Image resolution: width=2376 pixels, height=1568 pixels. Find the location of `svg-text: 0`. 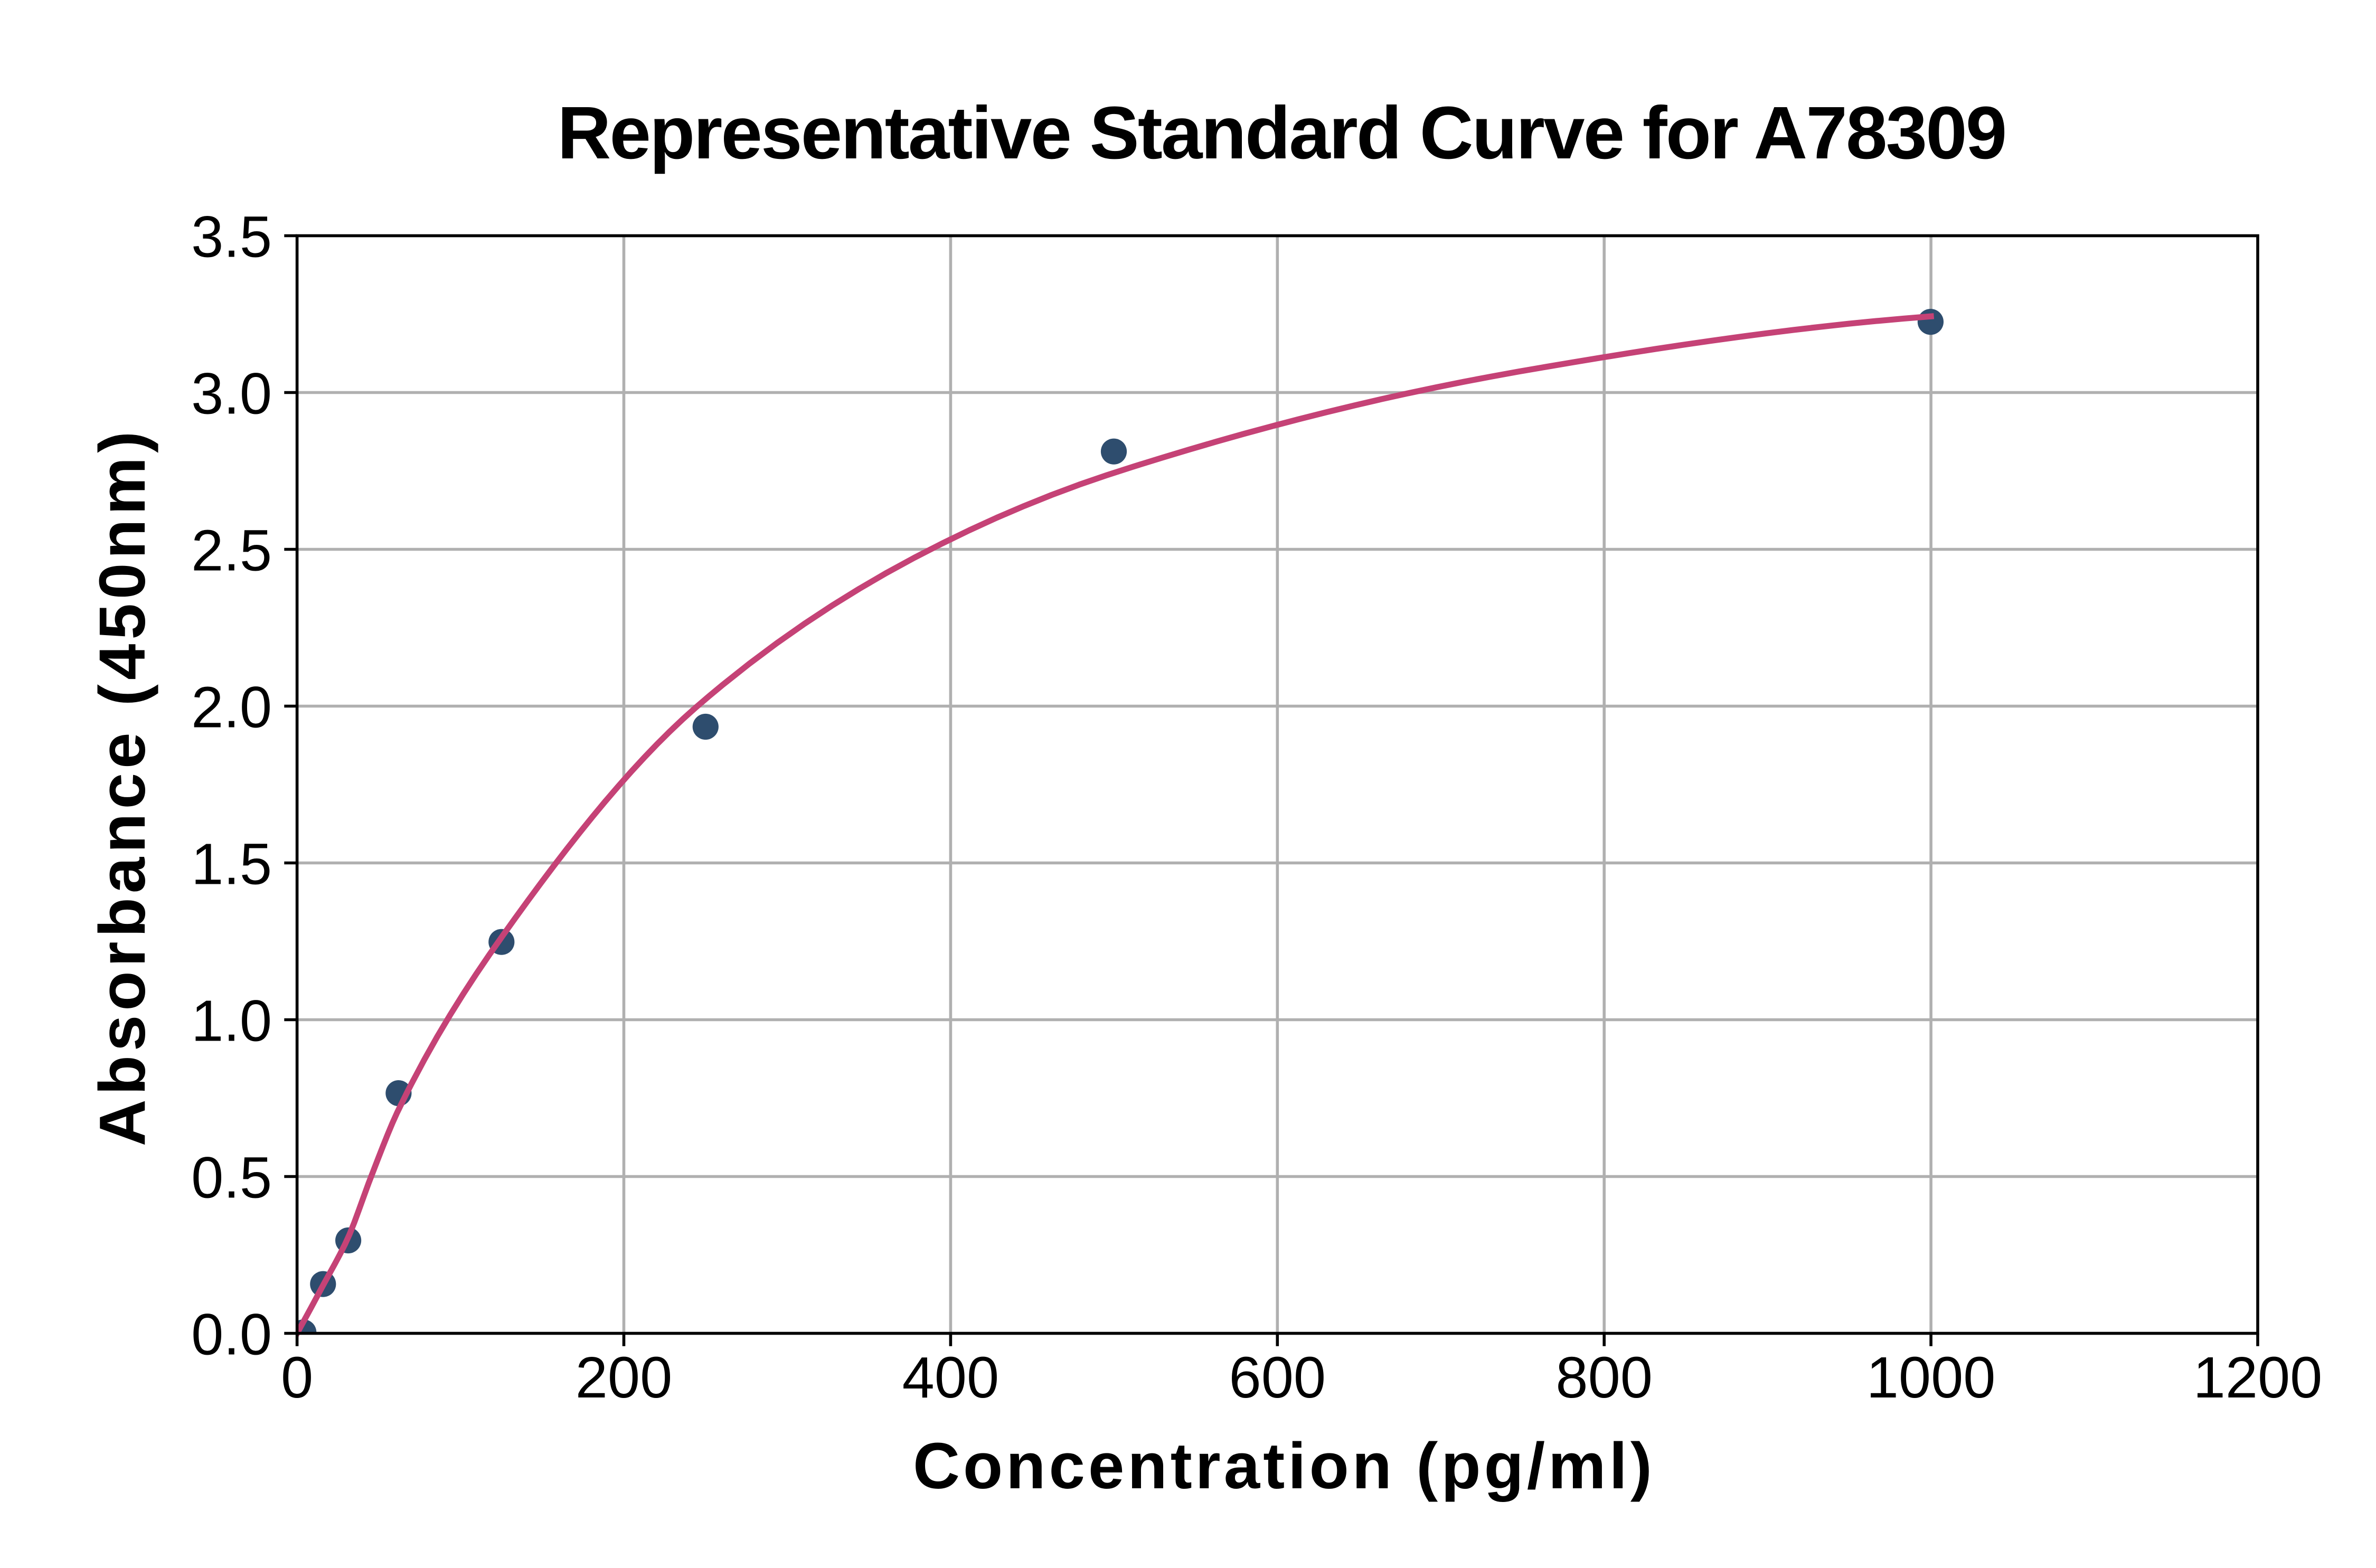

svg-text: 0 is located at coordinates (297, 1377).